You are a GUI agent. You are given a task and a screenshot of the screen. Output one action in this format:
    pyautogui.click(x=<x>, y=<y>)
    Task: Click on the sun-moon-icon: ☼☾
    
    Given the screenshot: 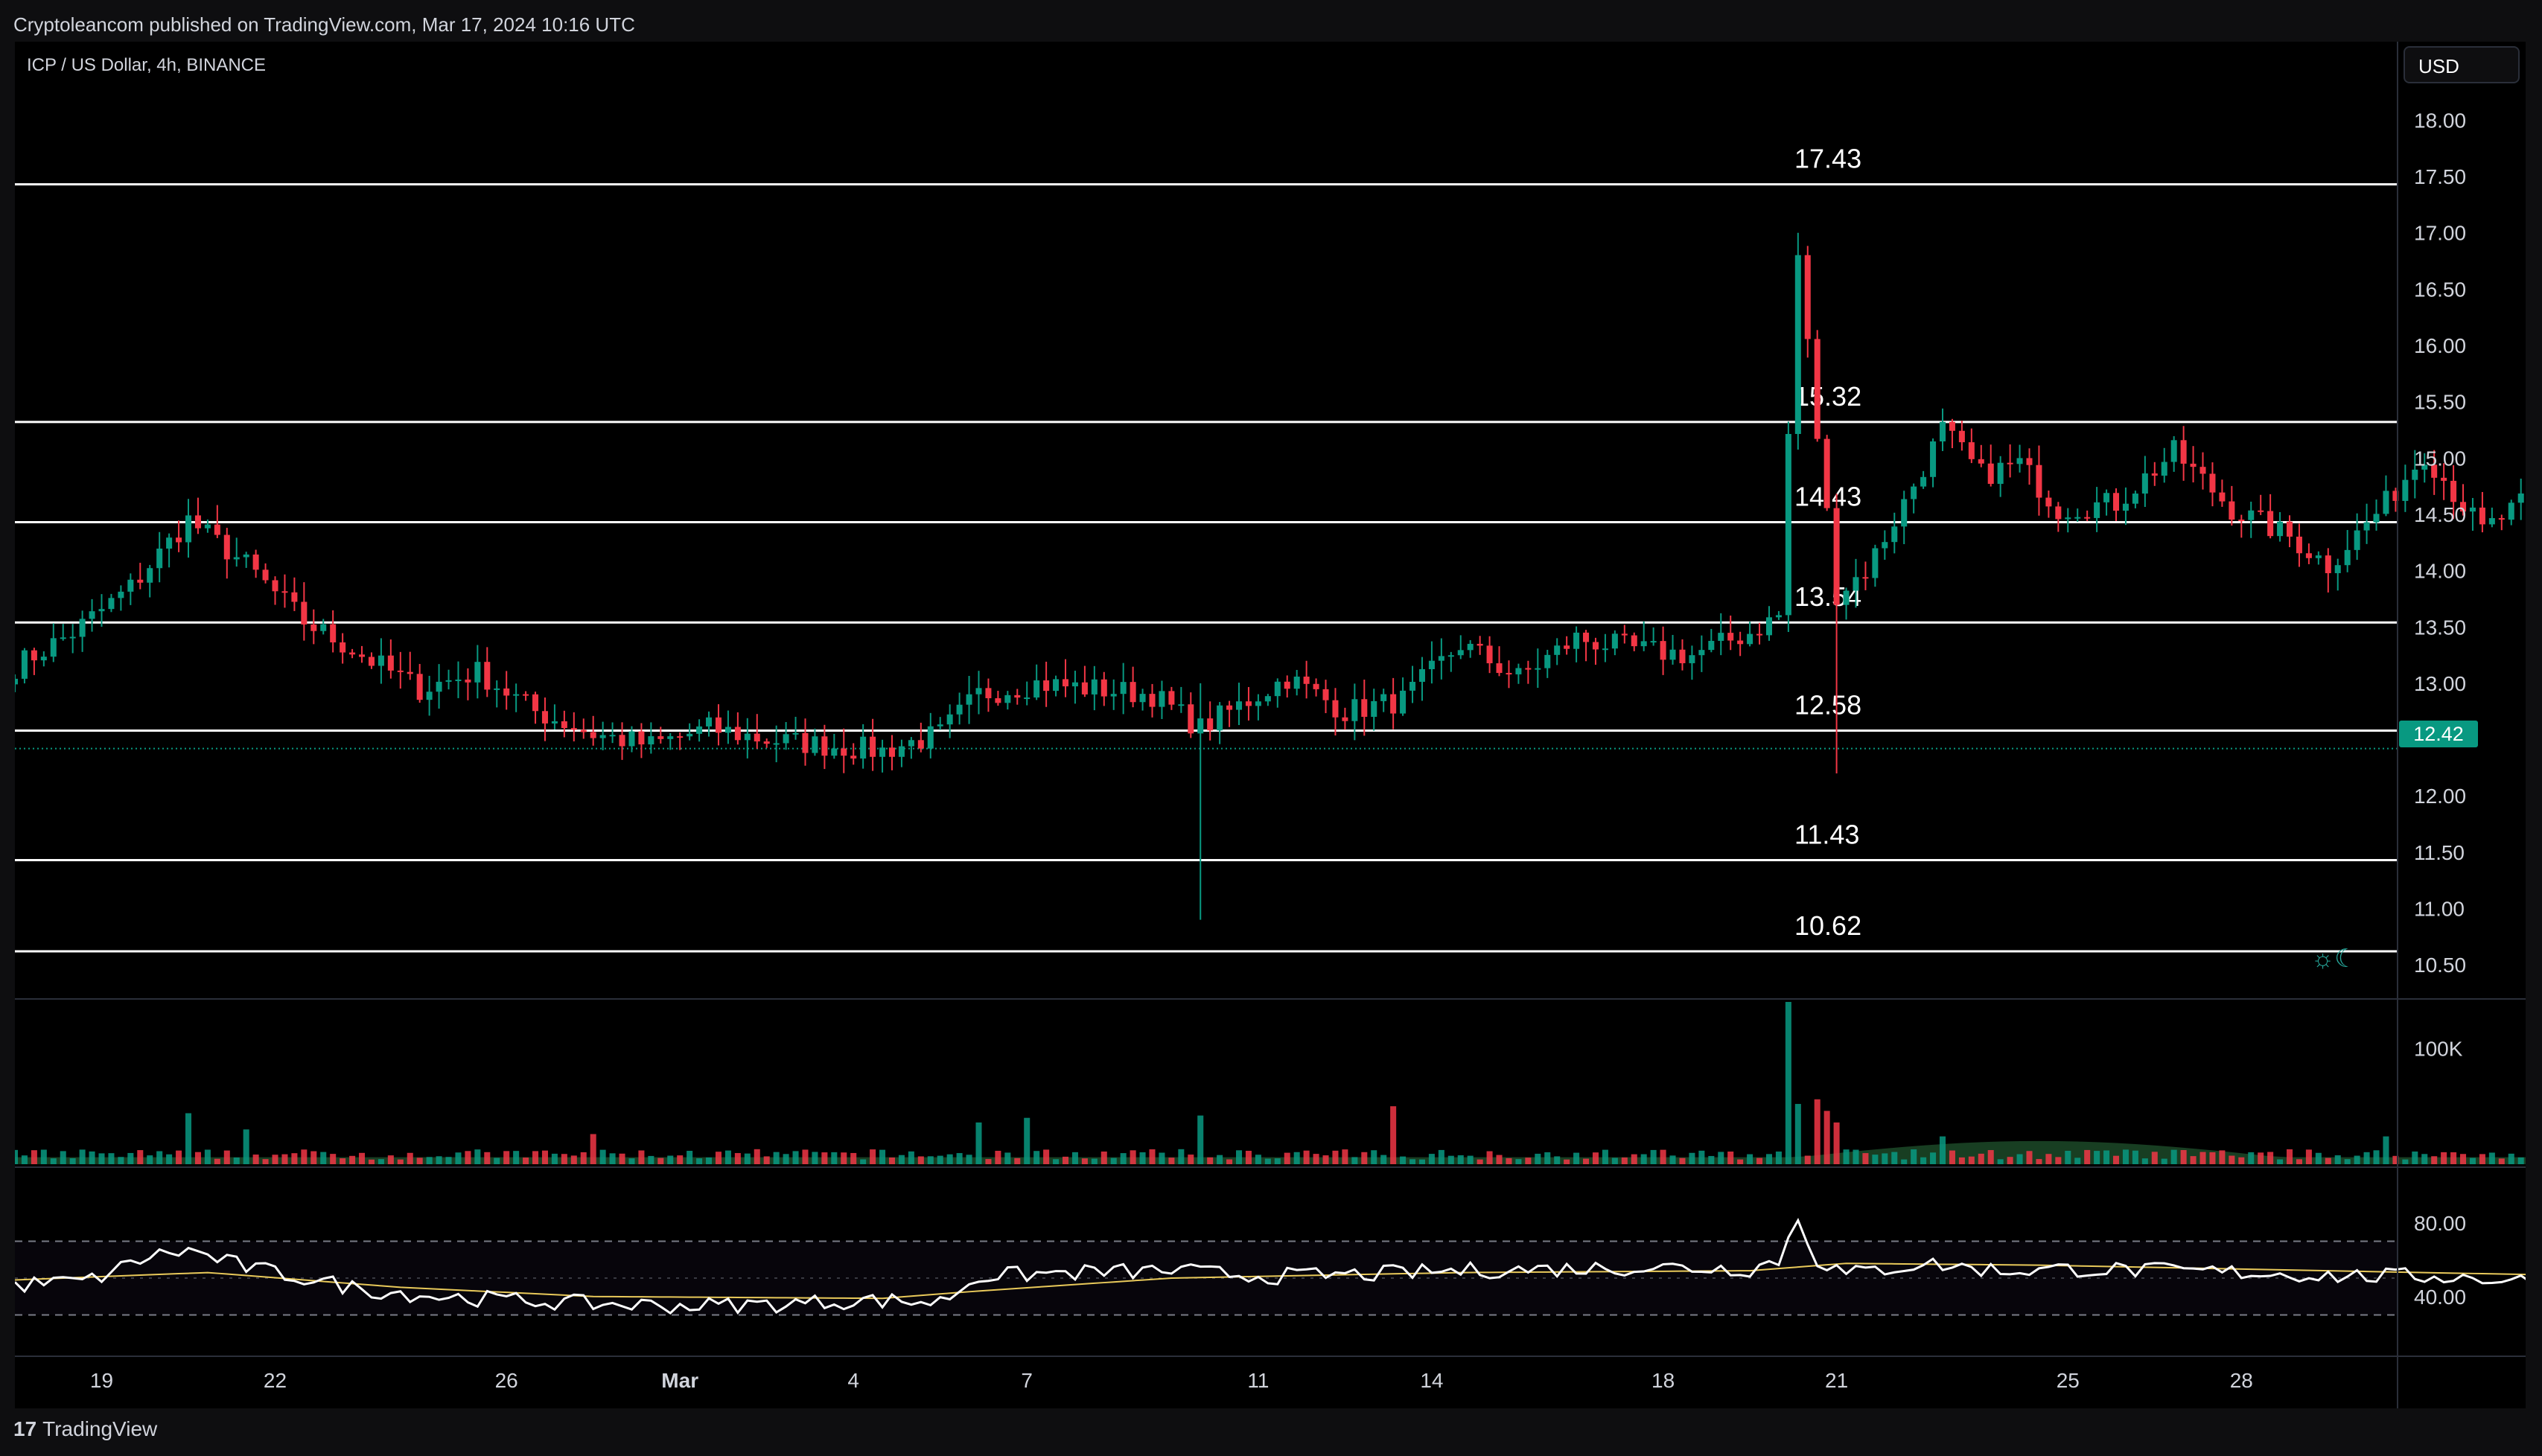 What is the action you would take?
    pyautogui.click(x=2334, y=959)
    